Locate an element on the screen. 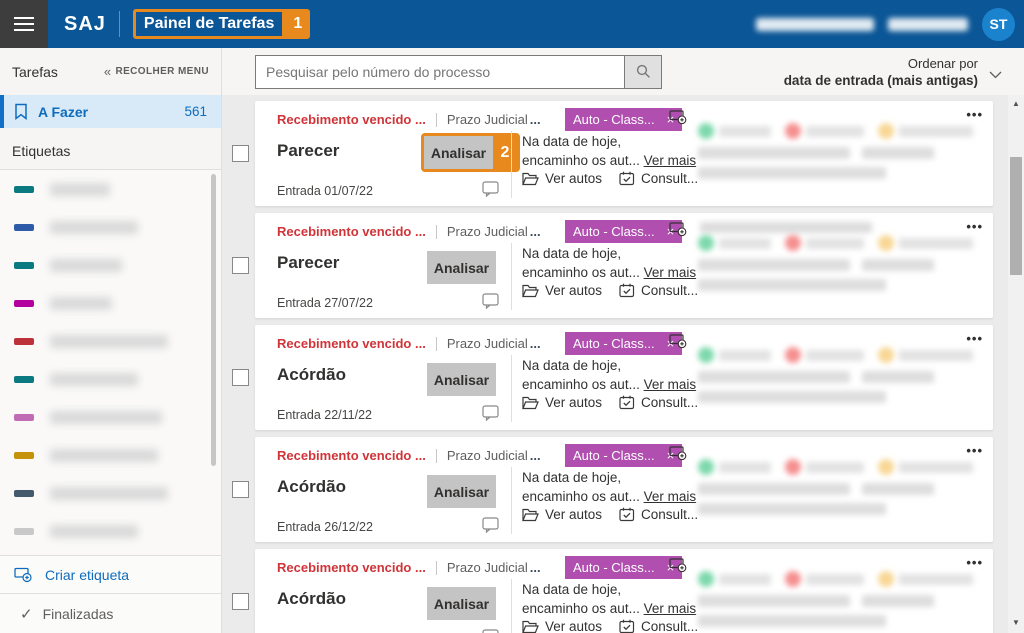 The image size is (1024, 633). sidebar-title: Tarefas is located at coordinates (35, 71).